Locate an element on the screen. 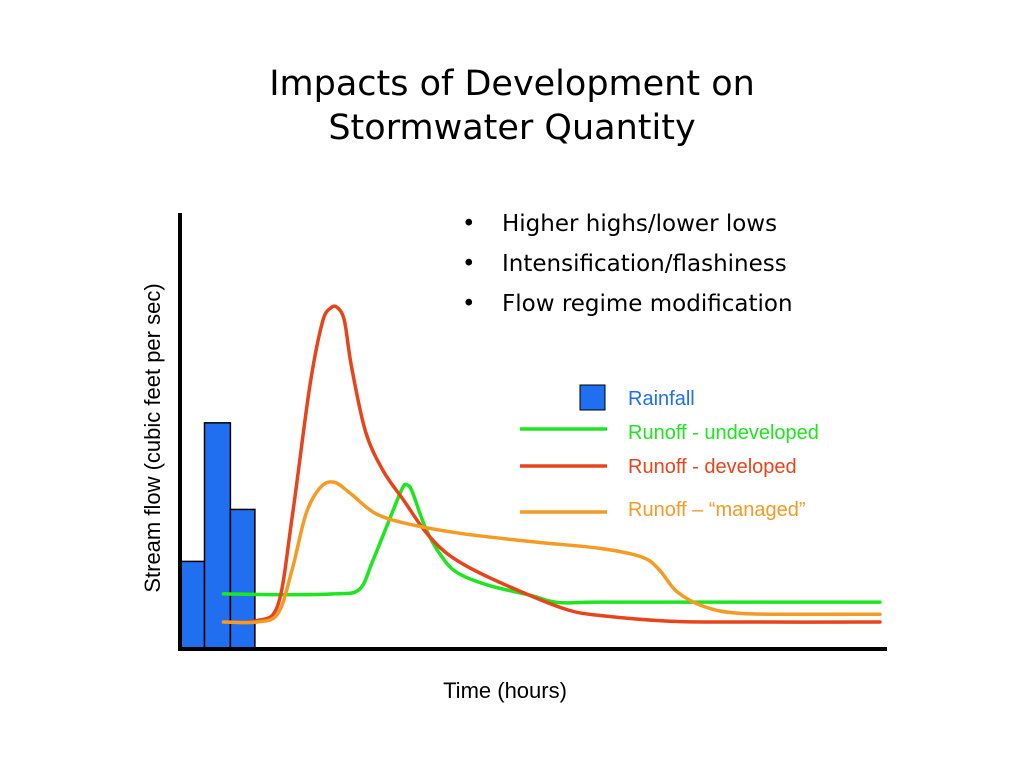 This screenshot has width=1024, height=768. slide-title-line-1: Impacts of Development on is located at coordinates (512, 84).